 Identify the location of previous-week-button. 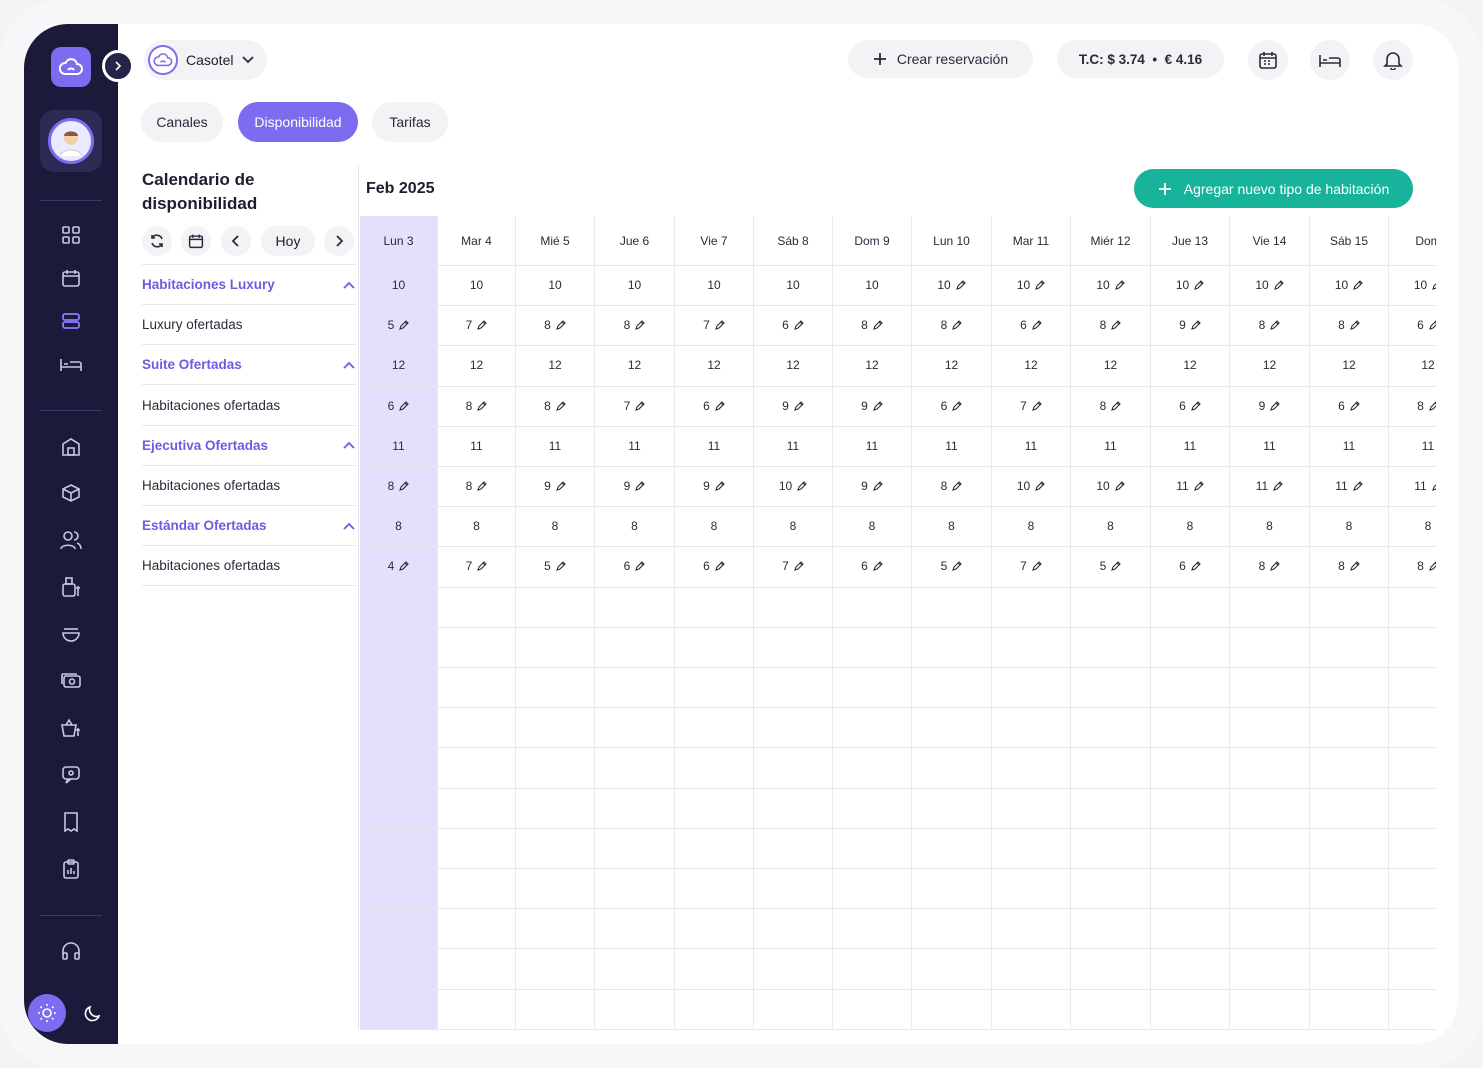
(236, 241).